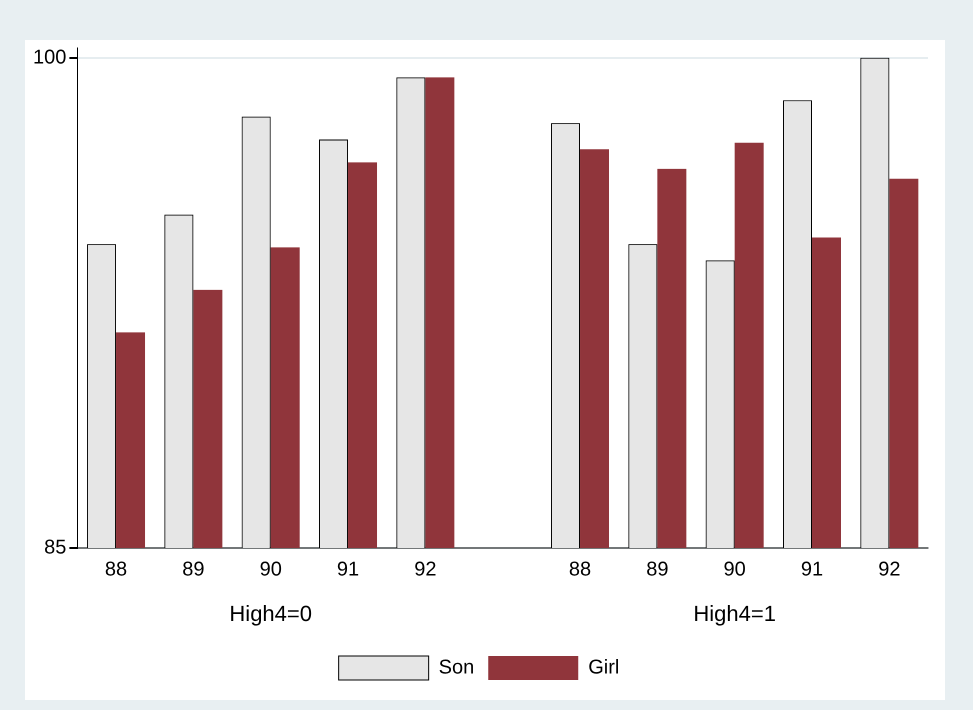 The width and height of the screenshot is (973, 710). What do you see at coordinates (49, 57) in the screenshot?
I see `y-tick-label: 100` at bounding box center [49, 57].